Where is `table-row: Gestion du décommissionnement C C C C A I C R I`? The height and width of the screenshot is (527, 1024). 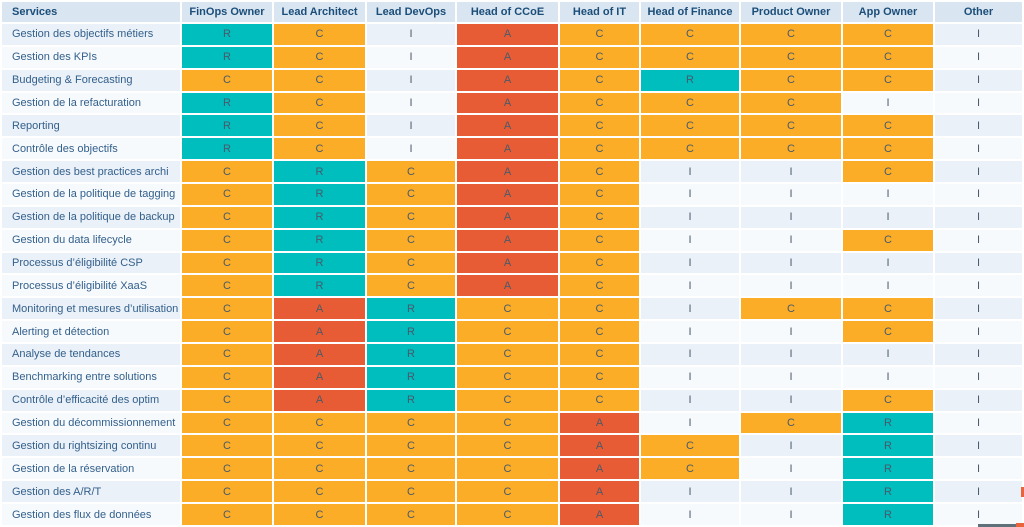
table-row: Gestion du décommissionnement C C C C A I C R I is located at coordinates (512, 423).